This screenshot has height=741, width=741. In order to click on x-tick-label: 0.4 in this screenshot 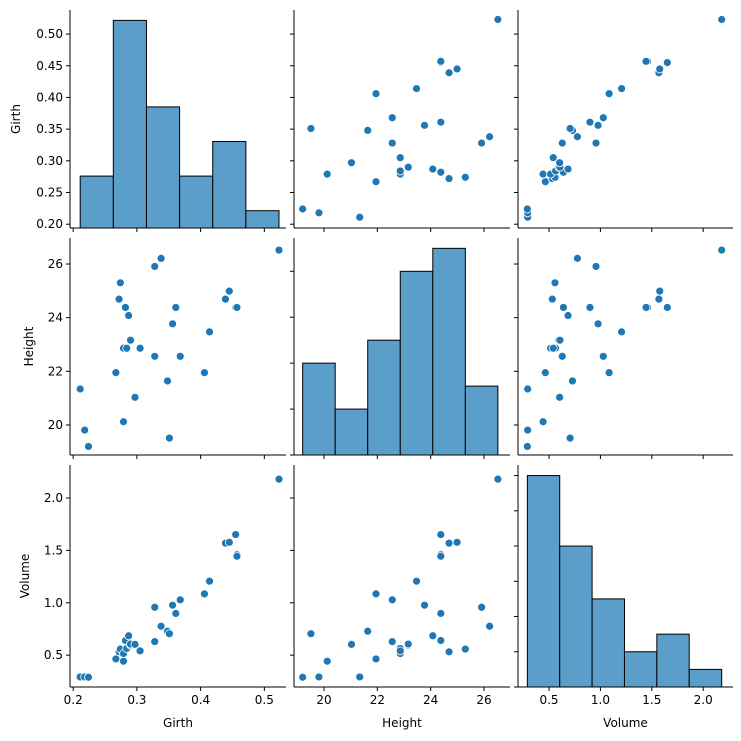, I will do `click(200, 700)`.